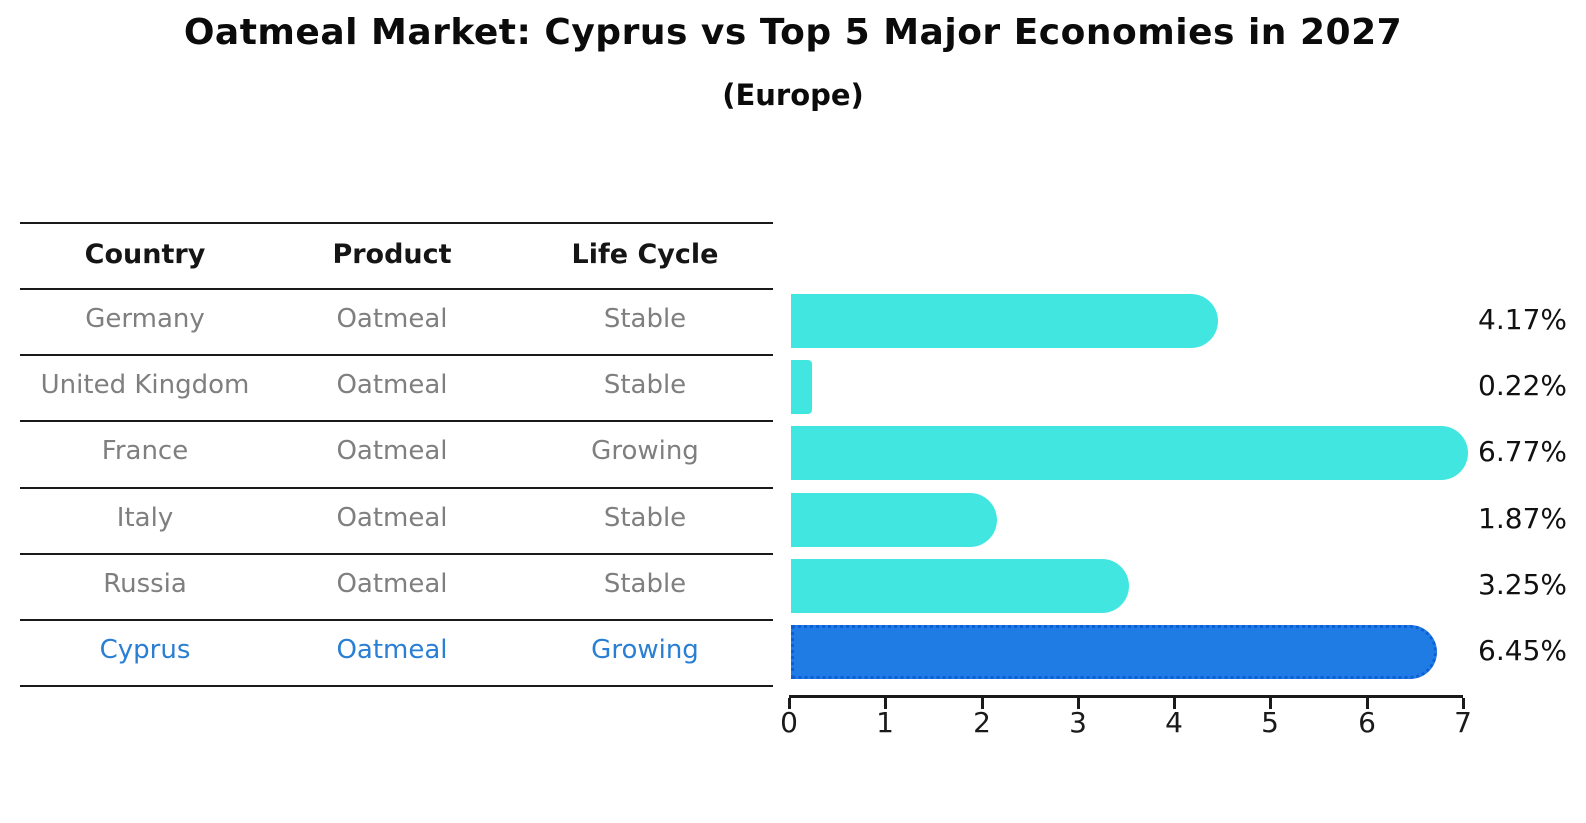  Describe the element at coordinates (145, 518) in the screenshot. I see `table-cell-country: Italy` at that location.